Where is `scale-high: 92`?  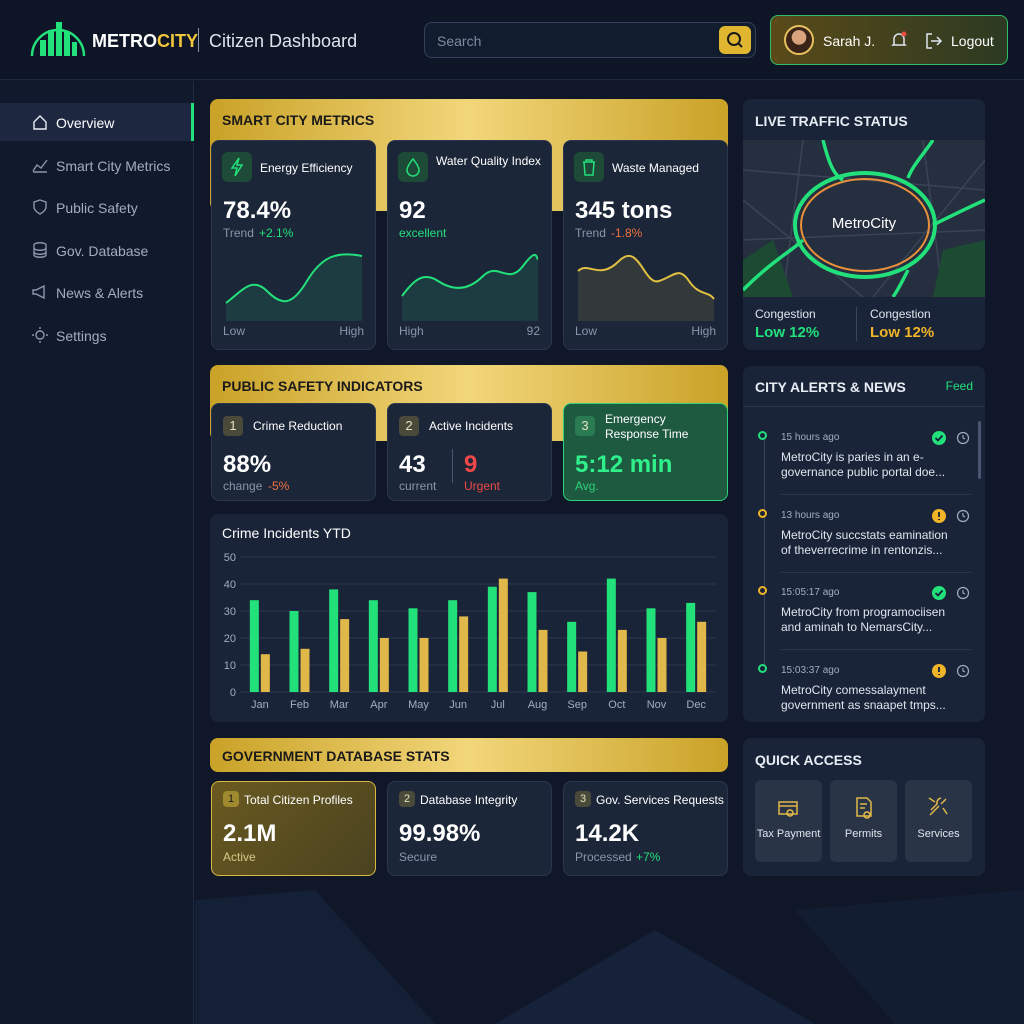
scale-high: 92 is located at coordinates (533, 331).